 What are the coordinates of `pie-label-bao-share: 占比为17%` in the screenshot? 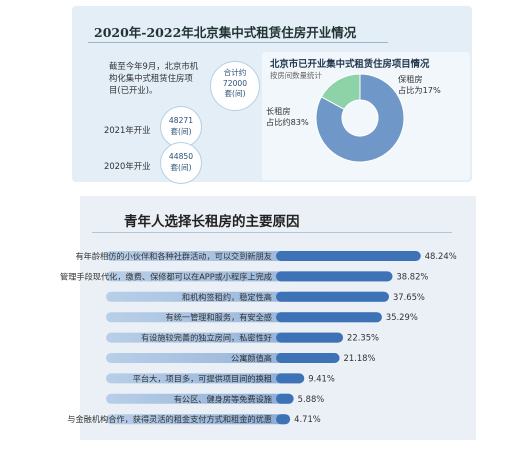 It's located at (419, 90).